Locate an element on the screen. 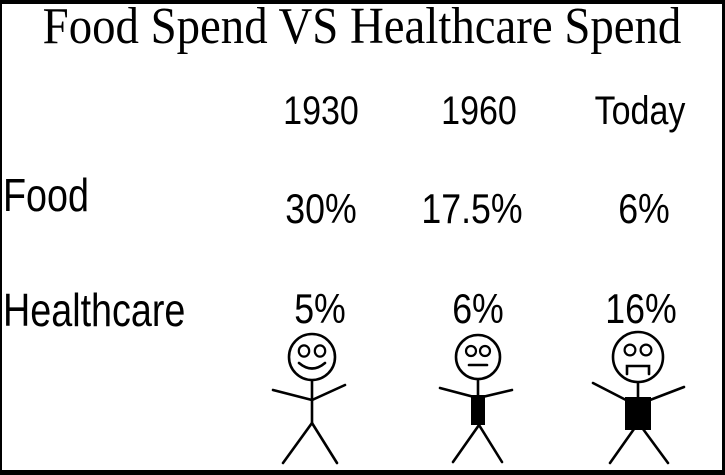 This screenshot has width=725, height=475. column-header-today: Today is located at coordinates (640, 111).